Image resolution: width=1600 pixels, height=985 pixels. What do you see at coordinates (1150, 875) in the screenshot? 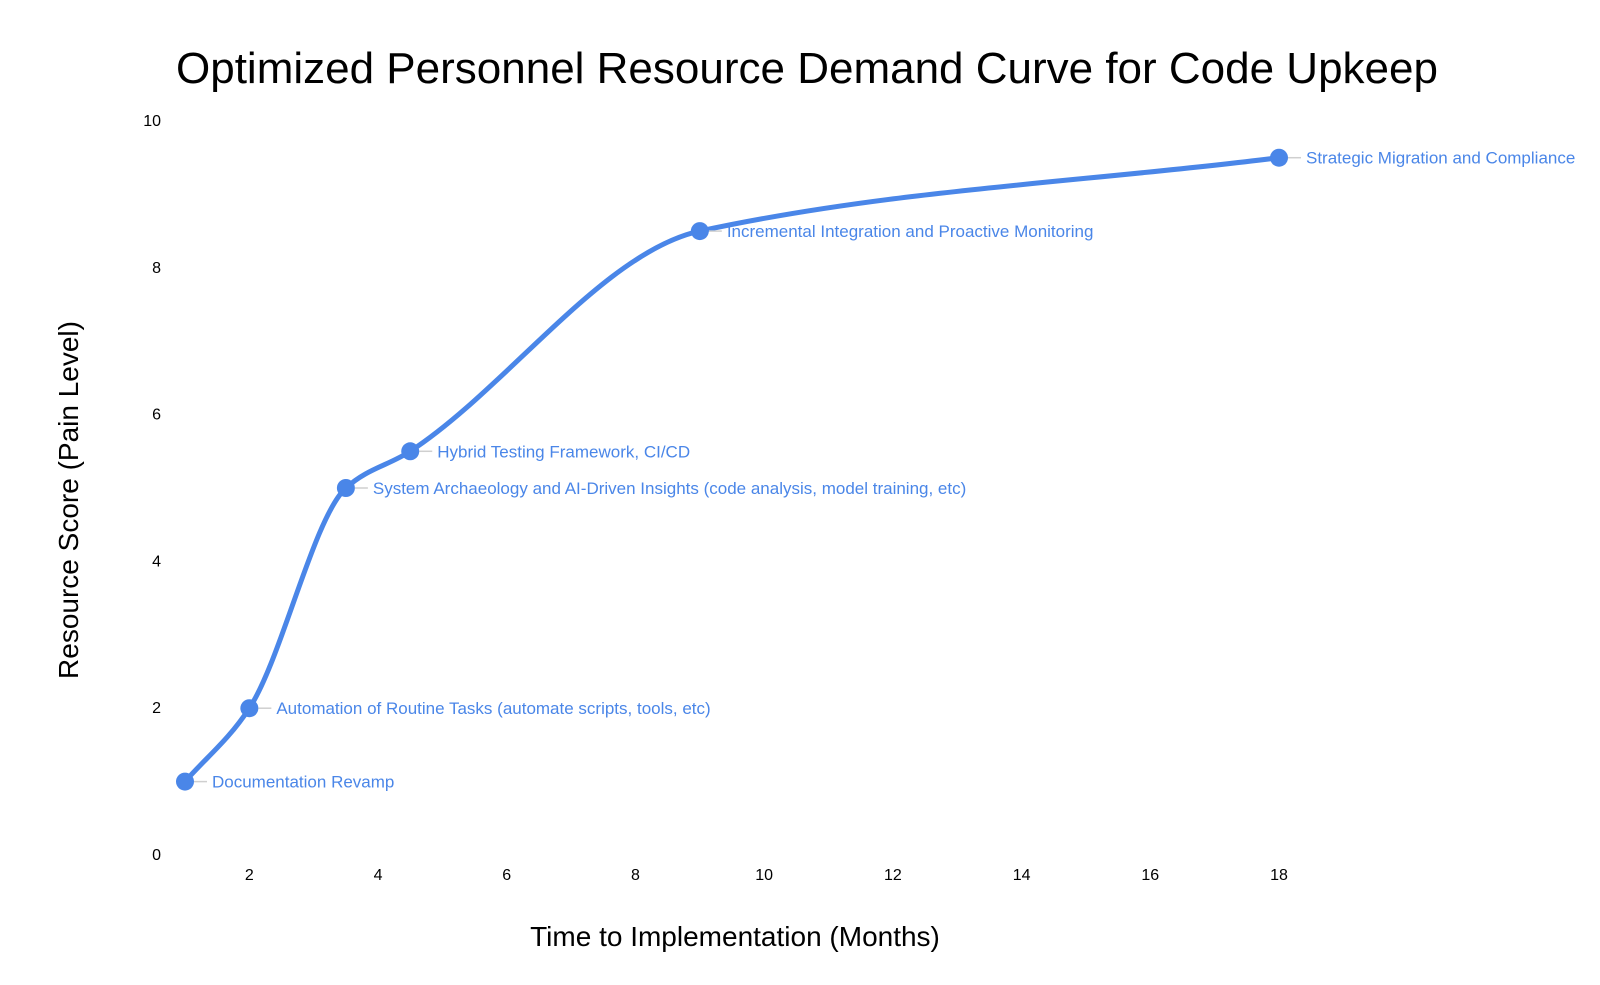
I see `x-tick-label: 16` at bounding box center [1150, 875].